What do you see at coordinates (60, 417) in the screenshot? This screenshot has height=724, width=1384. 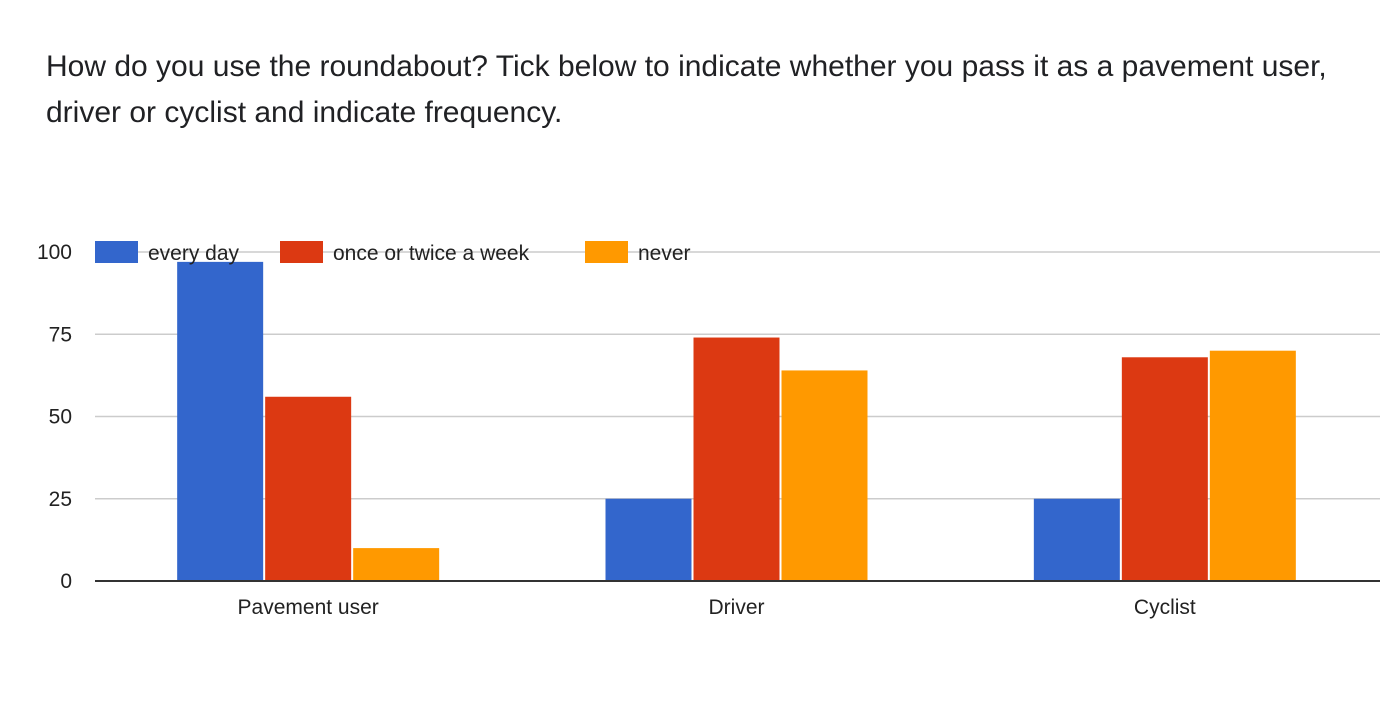 I see `y-tick-label: 50` at bounding box center [60, 417].